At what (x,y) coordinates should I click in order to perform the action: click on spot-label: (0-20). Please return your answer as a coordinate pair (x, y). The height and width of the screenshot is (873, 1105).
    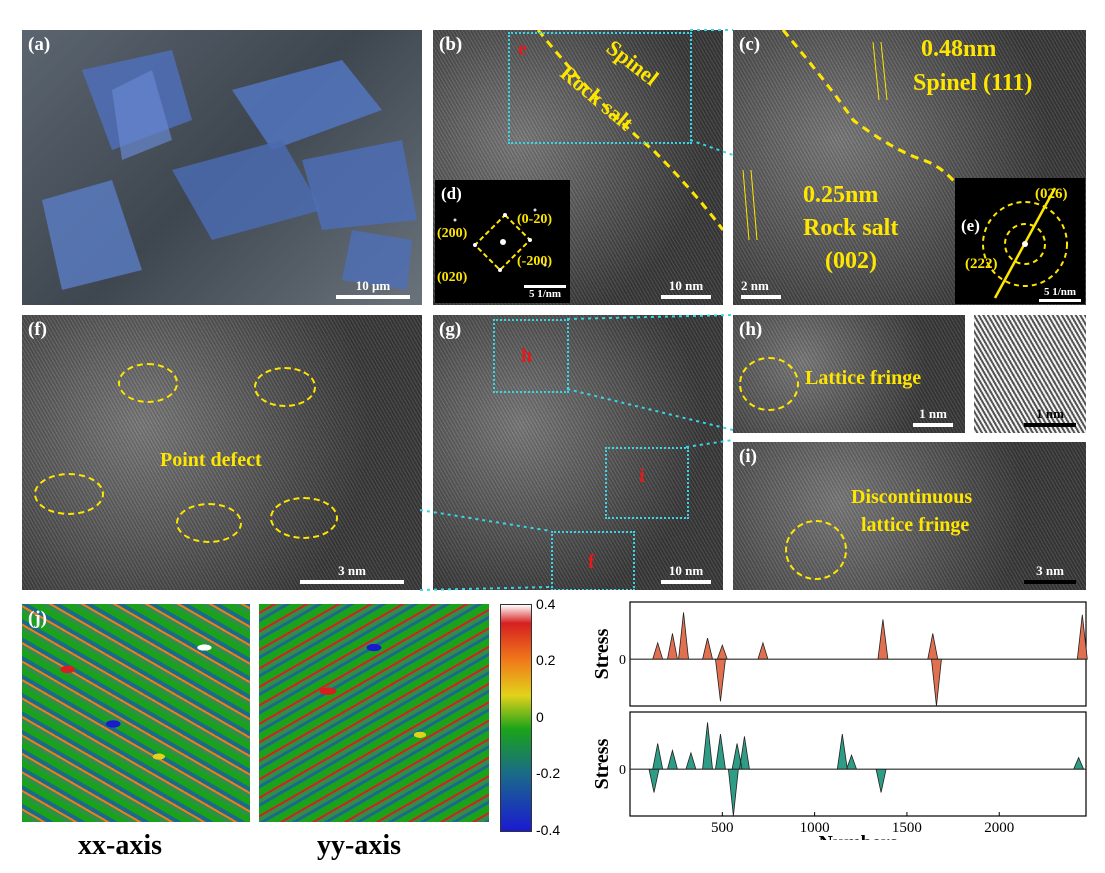
    Looking at the image, I should click on (534, 219).